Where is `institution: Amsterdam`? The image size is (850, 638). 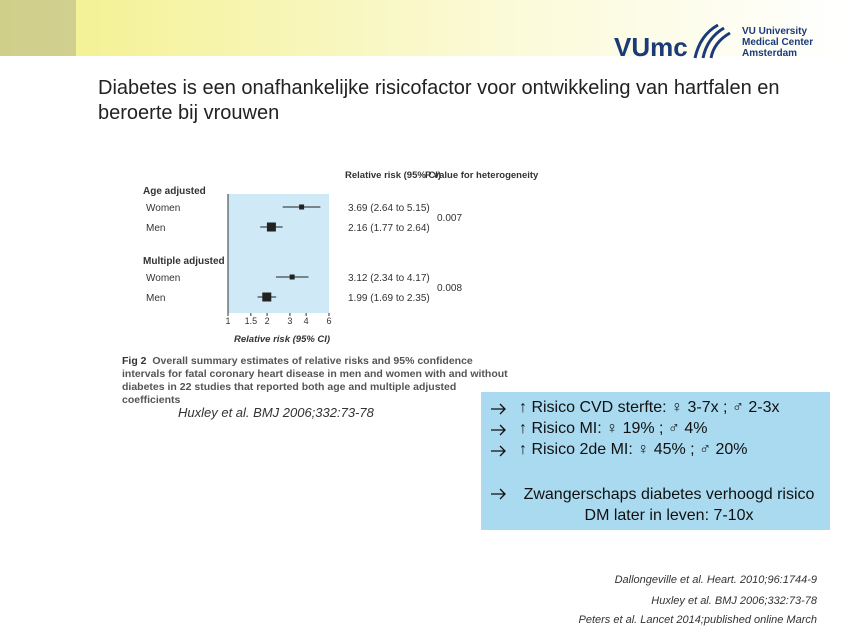 institution: Amsterdam is located at coordinates (769, 53).